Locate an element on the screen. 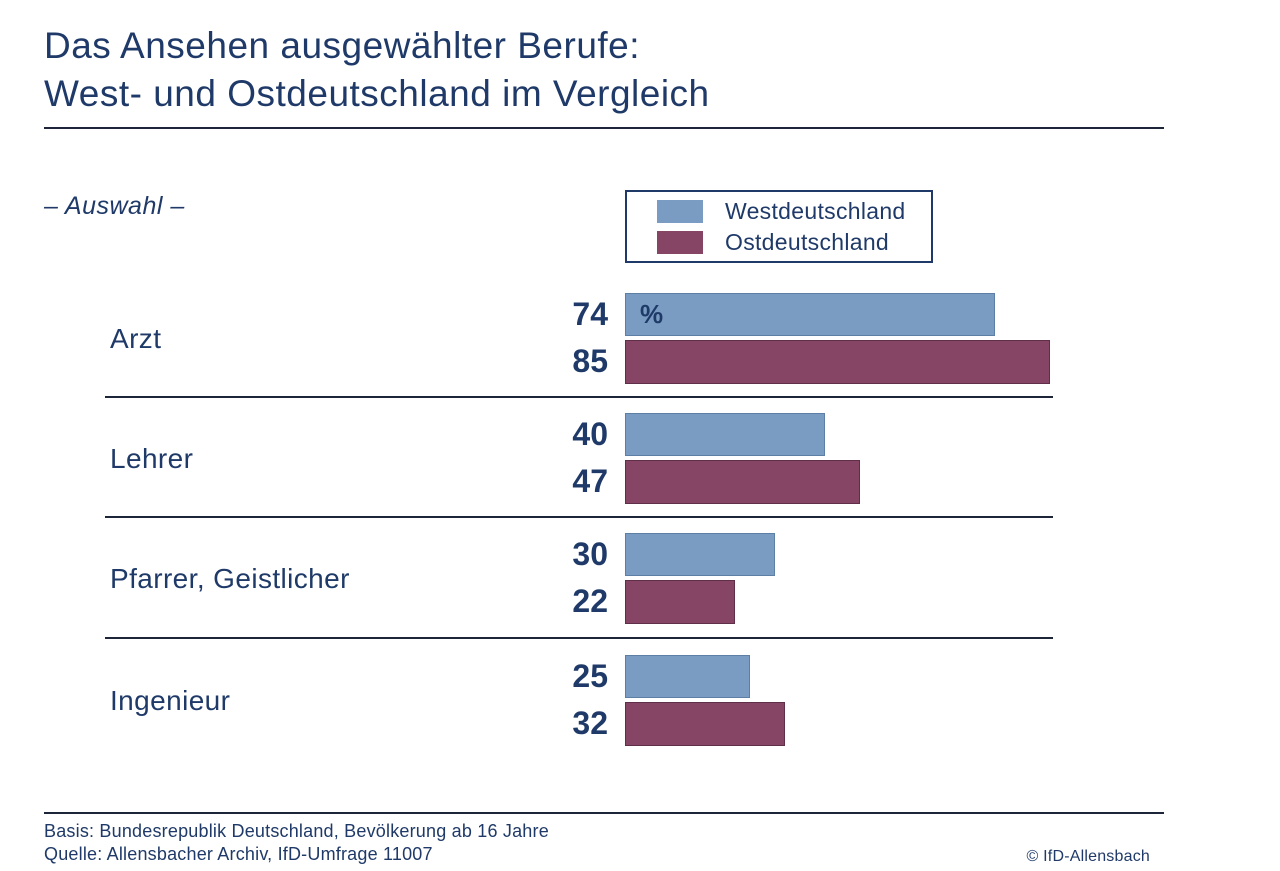  bar-line-east: 32 is located at coordinates (640, 724).